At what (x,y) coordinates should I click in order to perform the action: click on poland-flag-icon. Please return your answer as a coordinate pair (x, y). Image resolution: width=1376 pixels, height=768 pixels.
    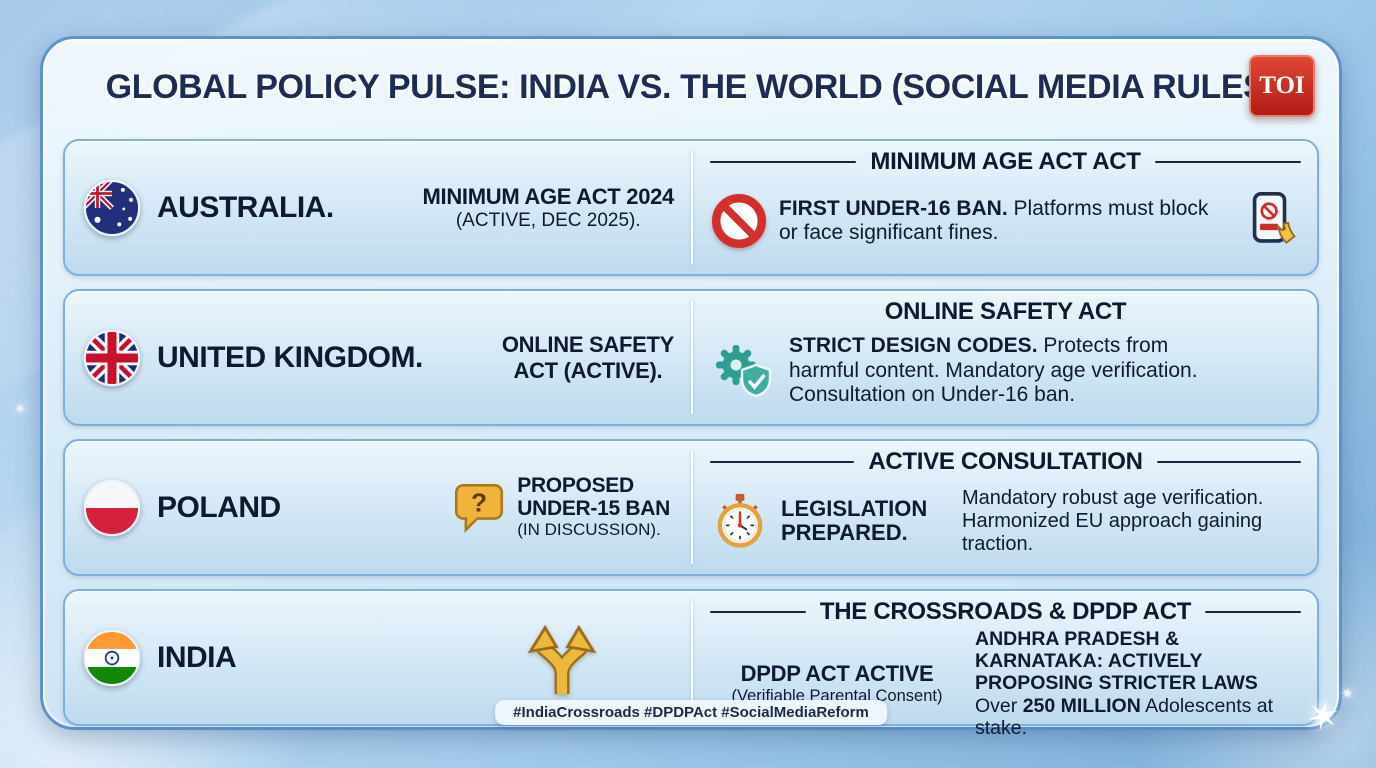
    Looking at the image, I should click on (112, 508).